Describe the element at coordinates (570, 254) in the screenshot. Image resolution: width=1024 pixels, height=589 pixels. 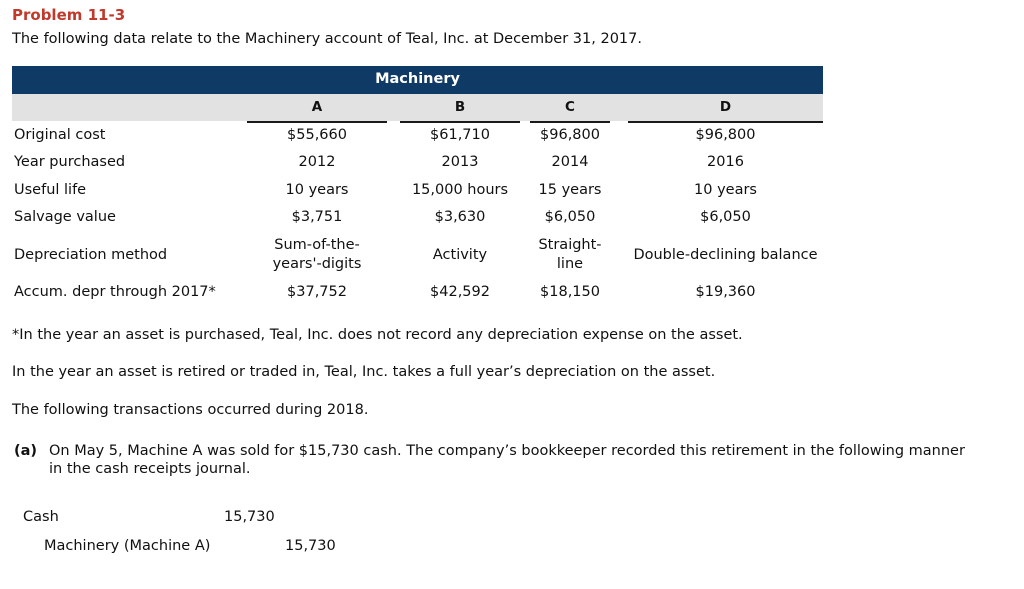
I see `table-cell: Straight-line` at that location.